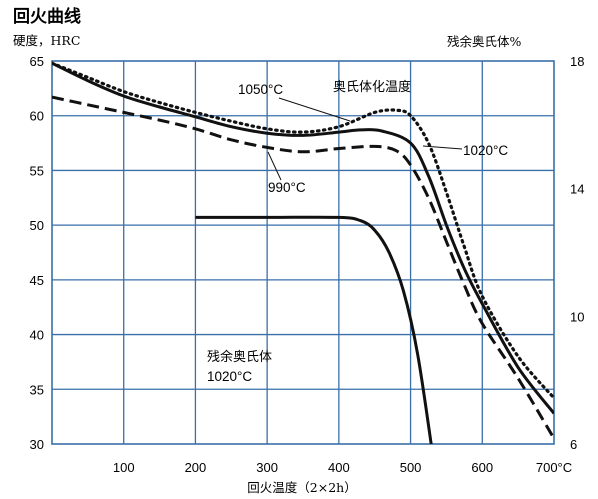  I want to click on label-990: 990°C, so click(287, 187).